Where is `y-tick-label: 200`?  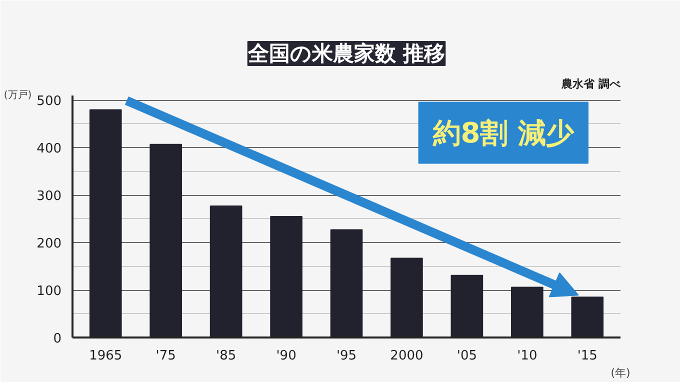 y-tick-label: 200 is located at coordinates (49, 244).